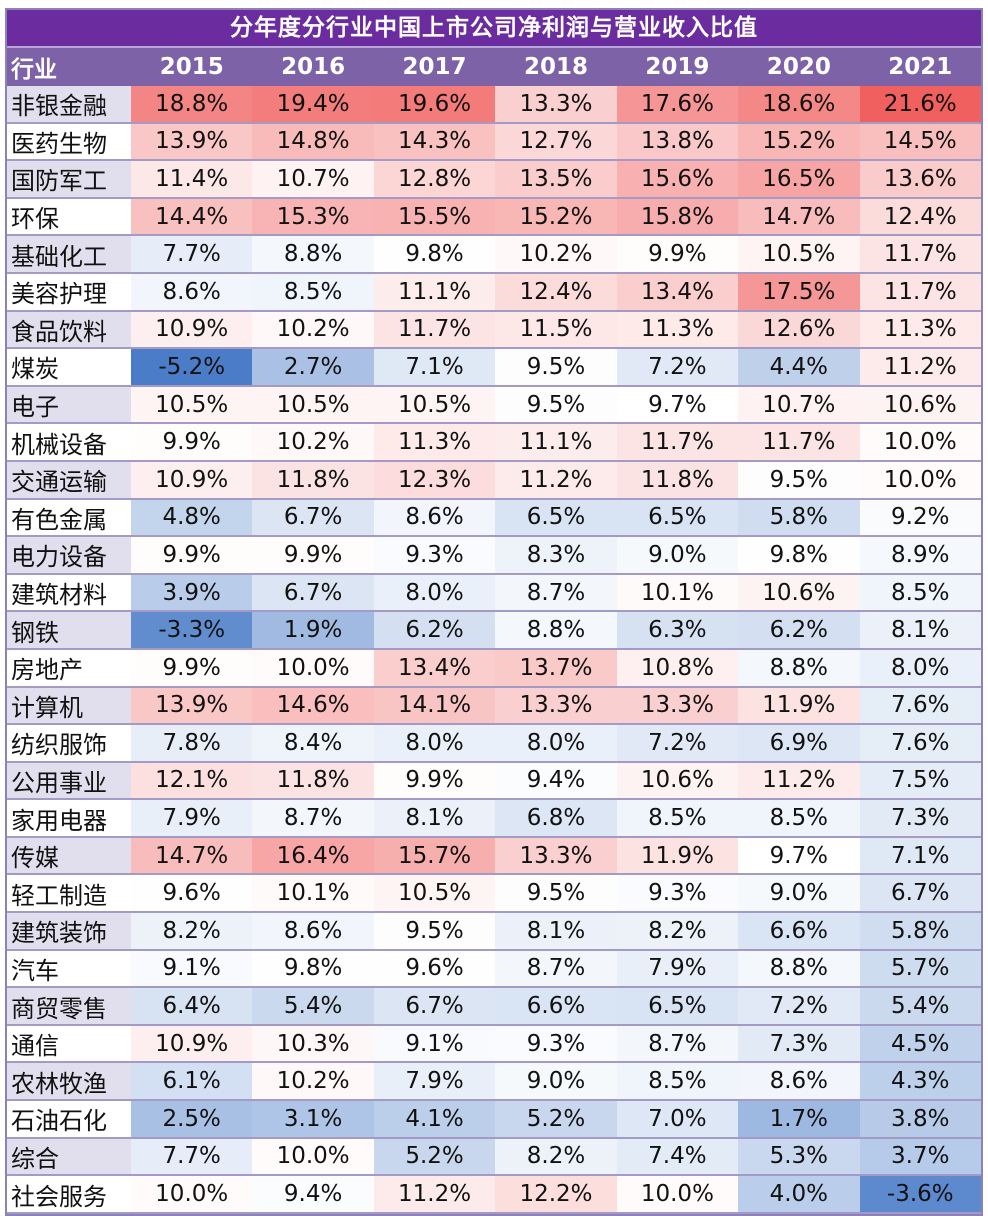 This screenshot has height=1216, width=988. What do you see at coordinates (920, 1119) in the screenshot?
I see `value-cell: 3.8%` at bounding box center [920, 1119].